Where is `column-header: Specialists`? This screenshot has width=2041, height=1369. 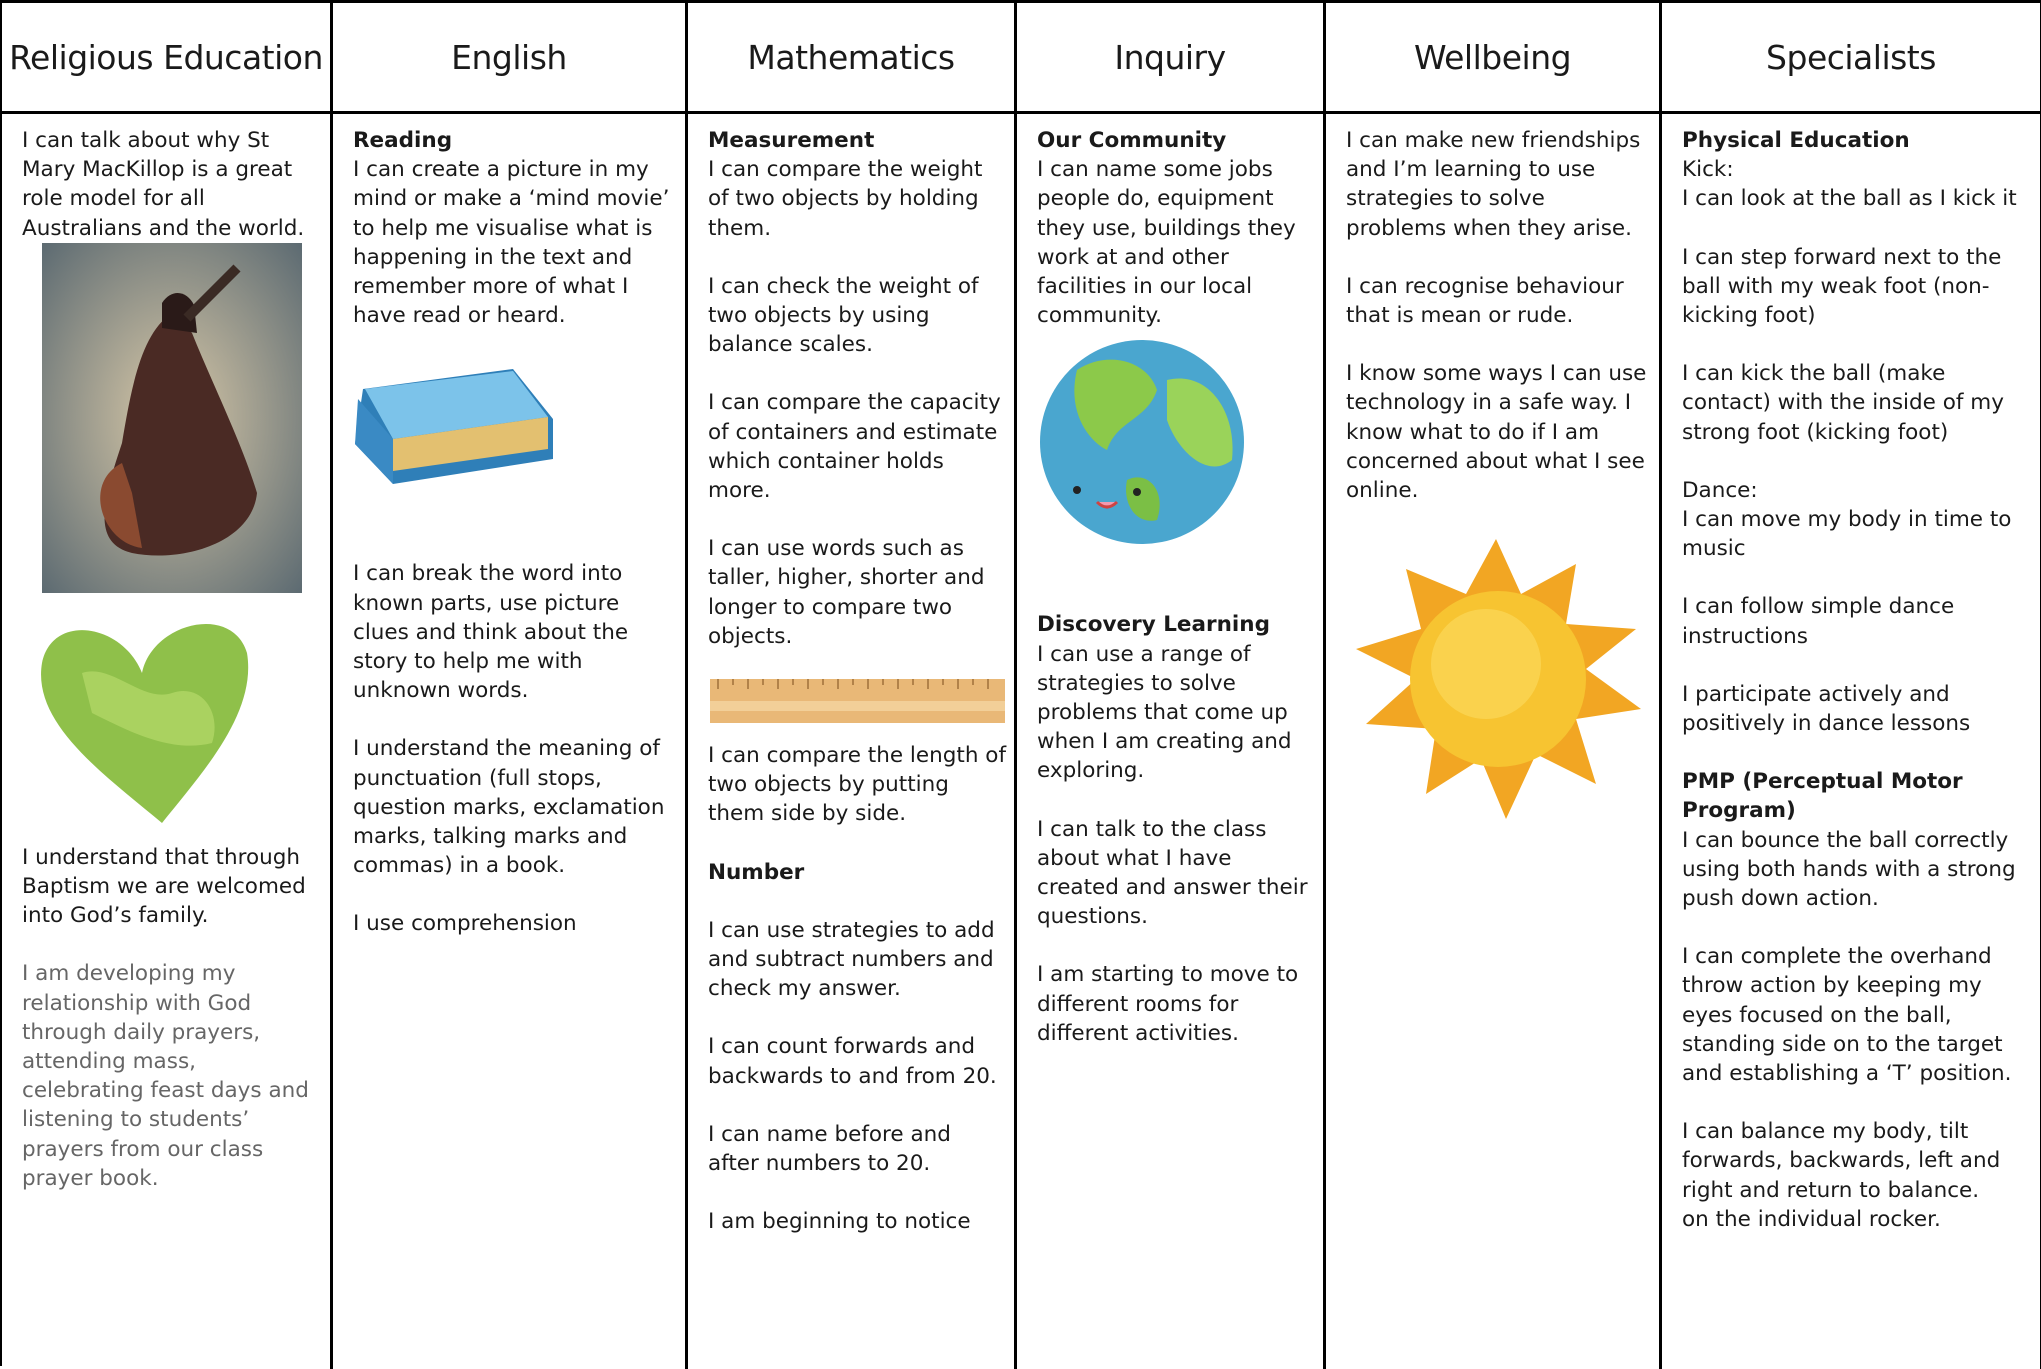 column-header: Specialists is located at coordinates (1851, 58).